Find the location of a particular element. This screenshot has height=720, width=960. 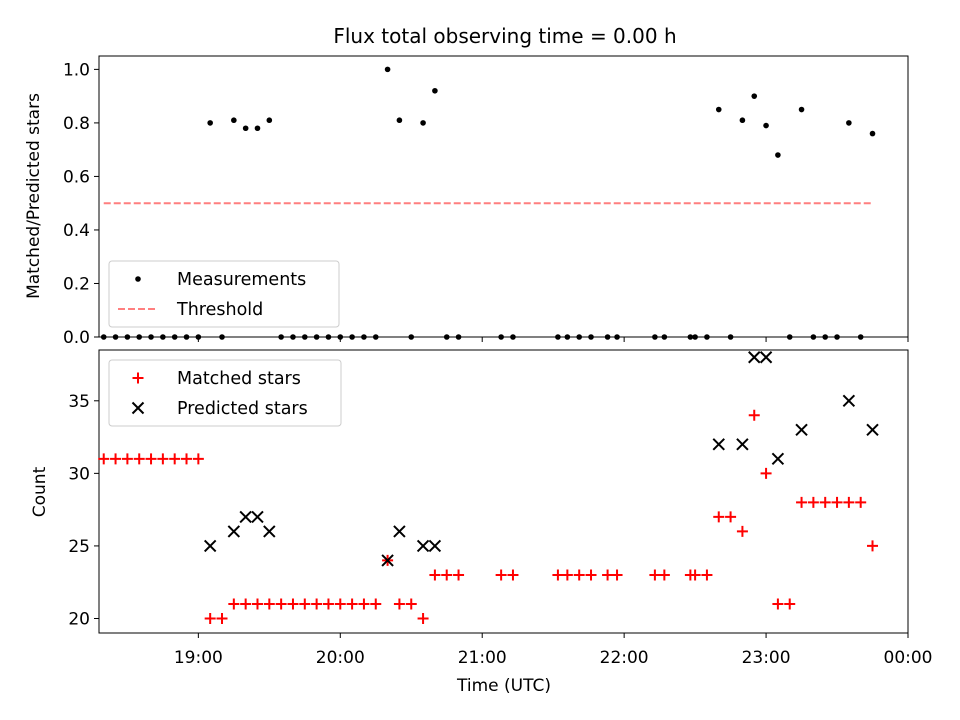

legend-swatch-predicted is located at coordinates (138, 408).